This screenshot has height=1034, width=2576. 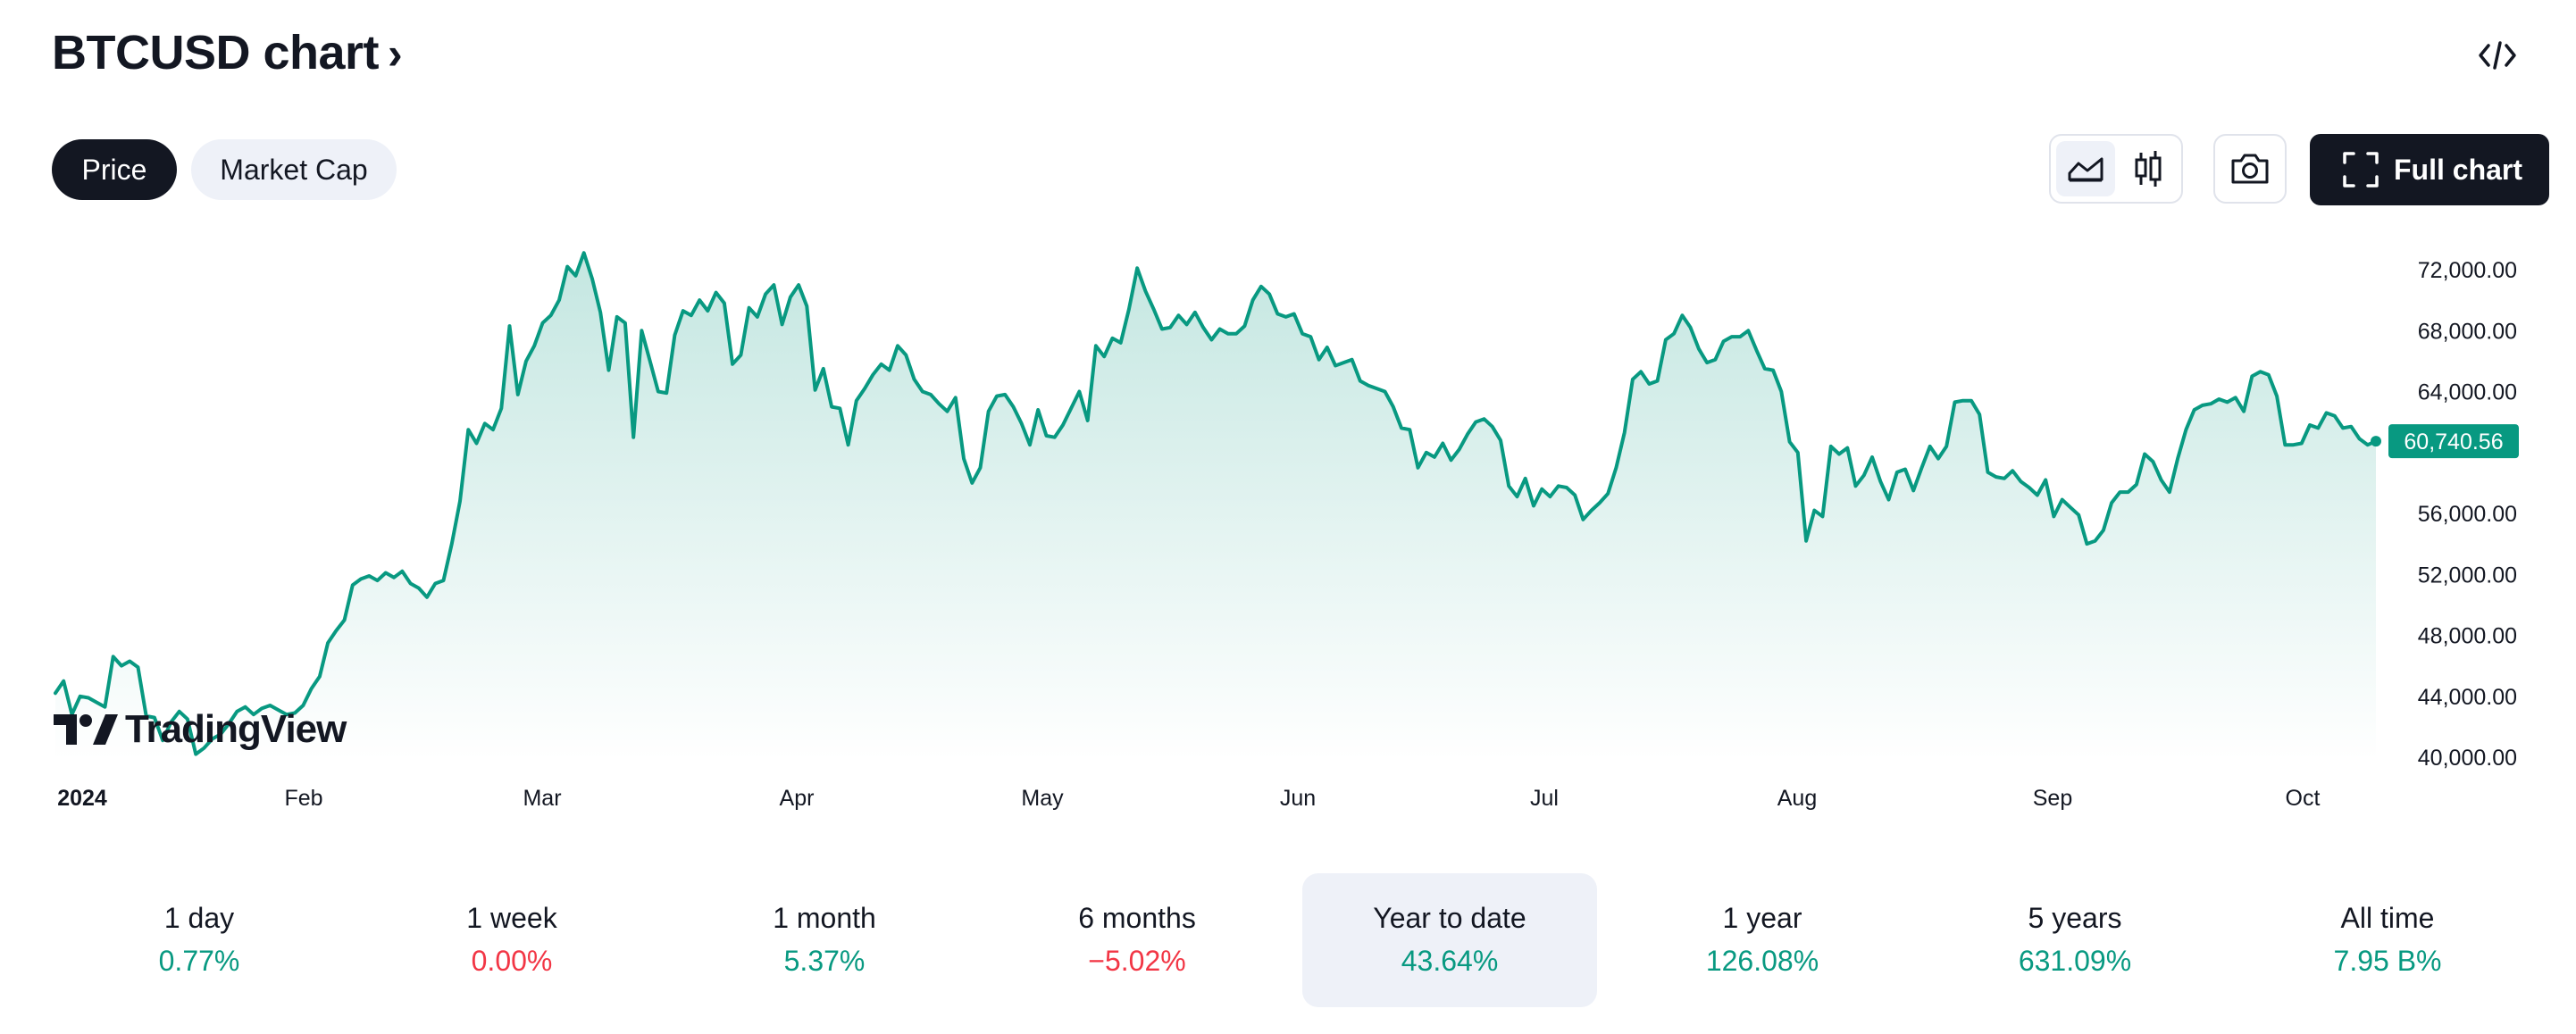 I want to click on y-tick-label: 48,000.00, so click(x=2467, y=636).